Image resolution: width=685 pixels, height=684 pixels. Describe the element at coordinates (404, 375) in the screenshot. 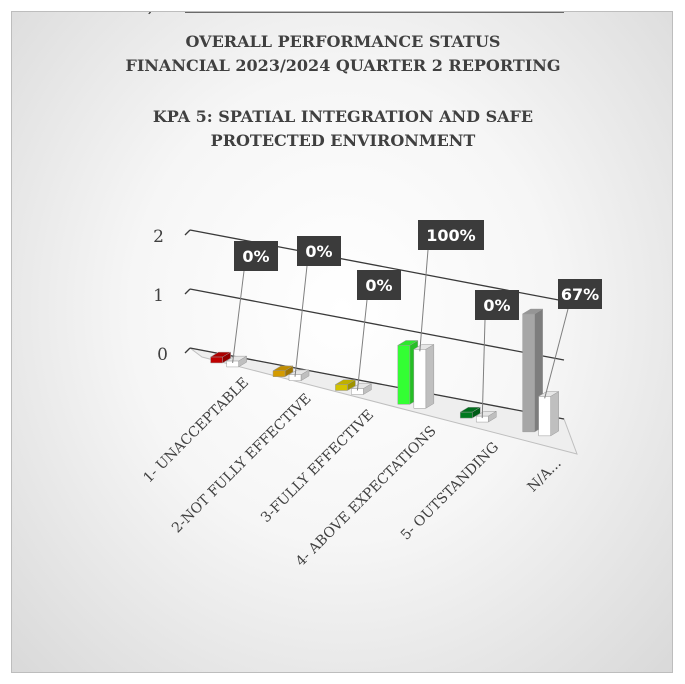

I see `bar-series1-4-front` at that location.